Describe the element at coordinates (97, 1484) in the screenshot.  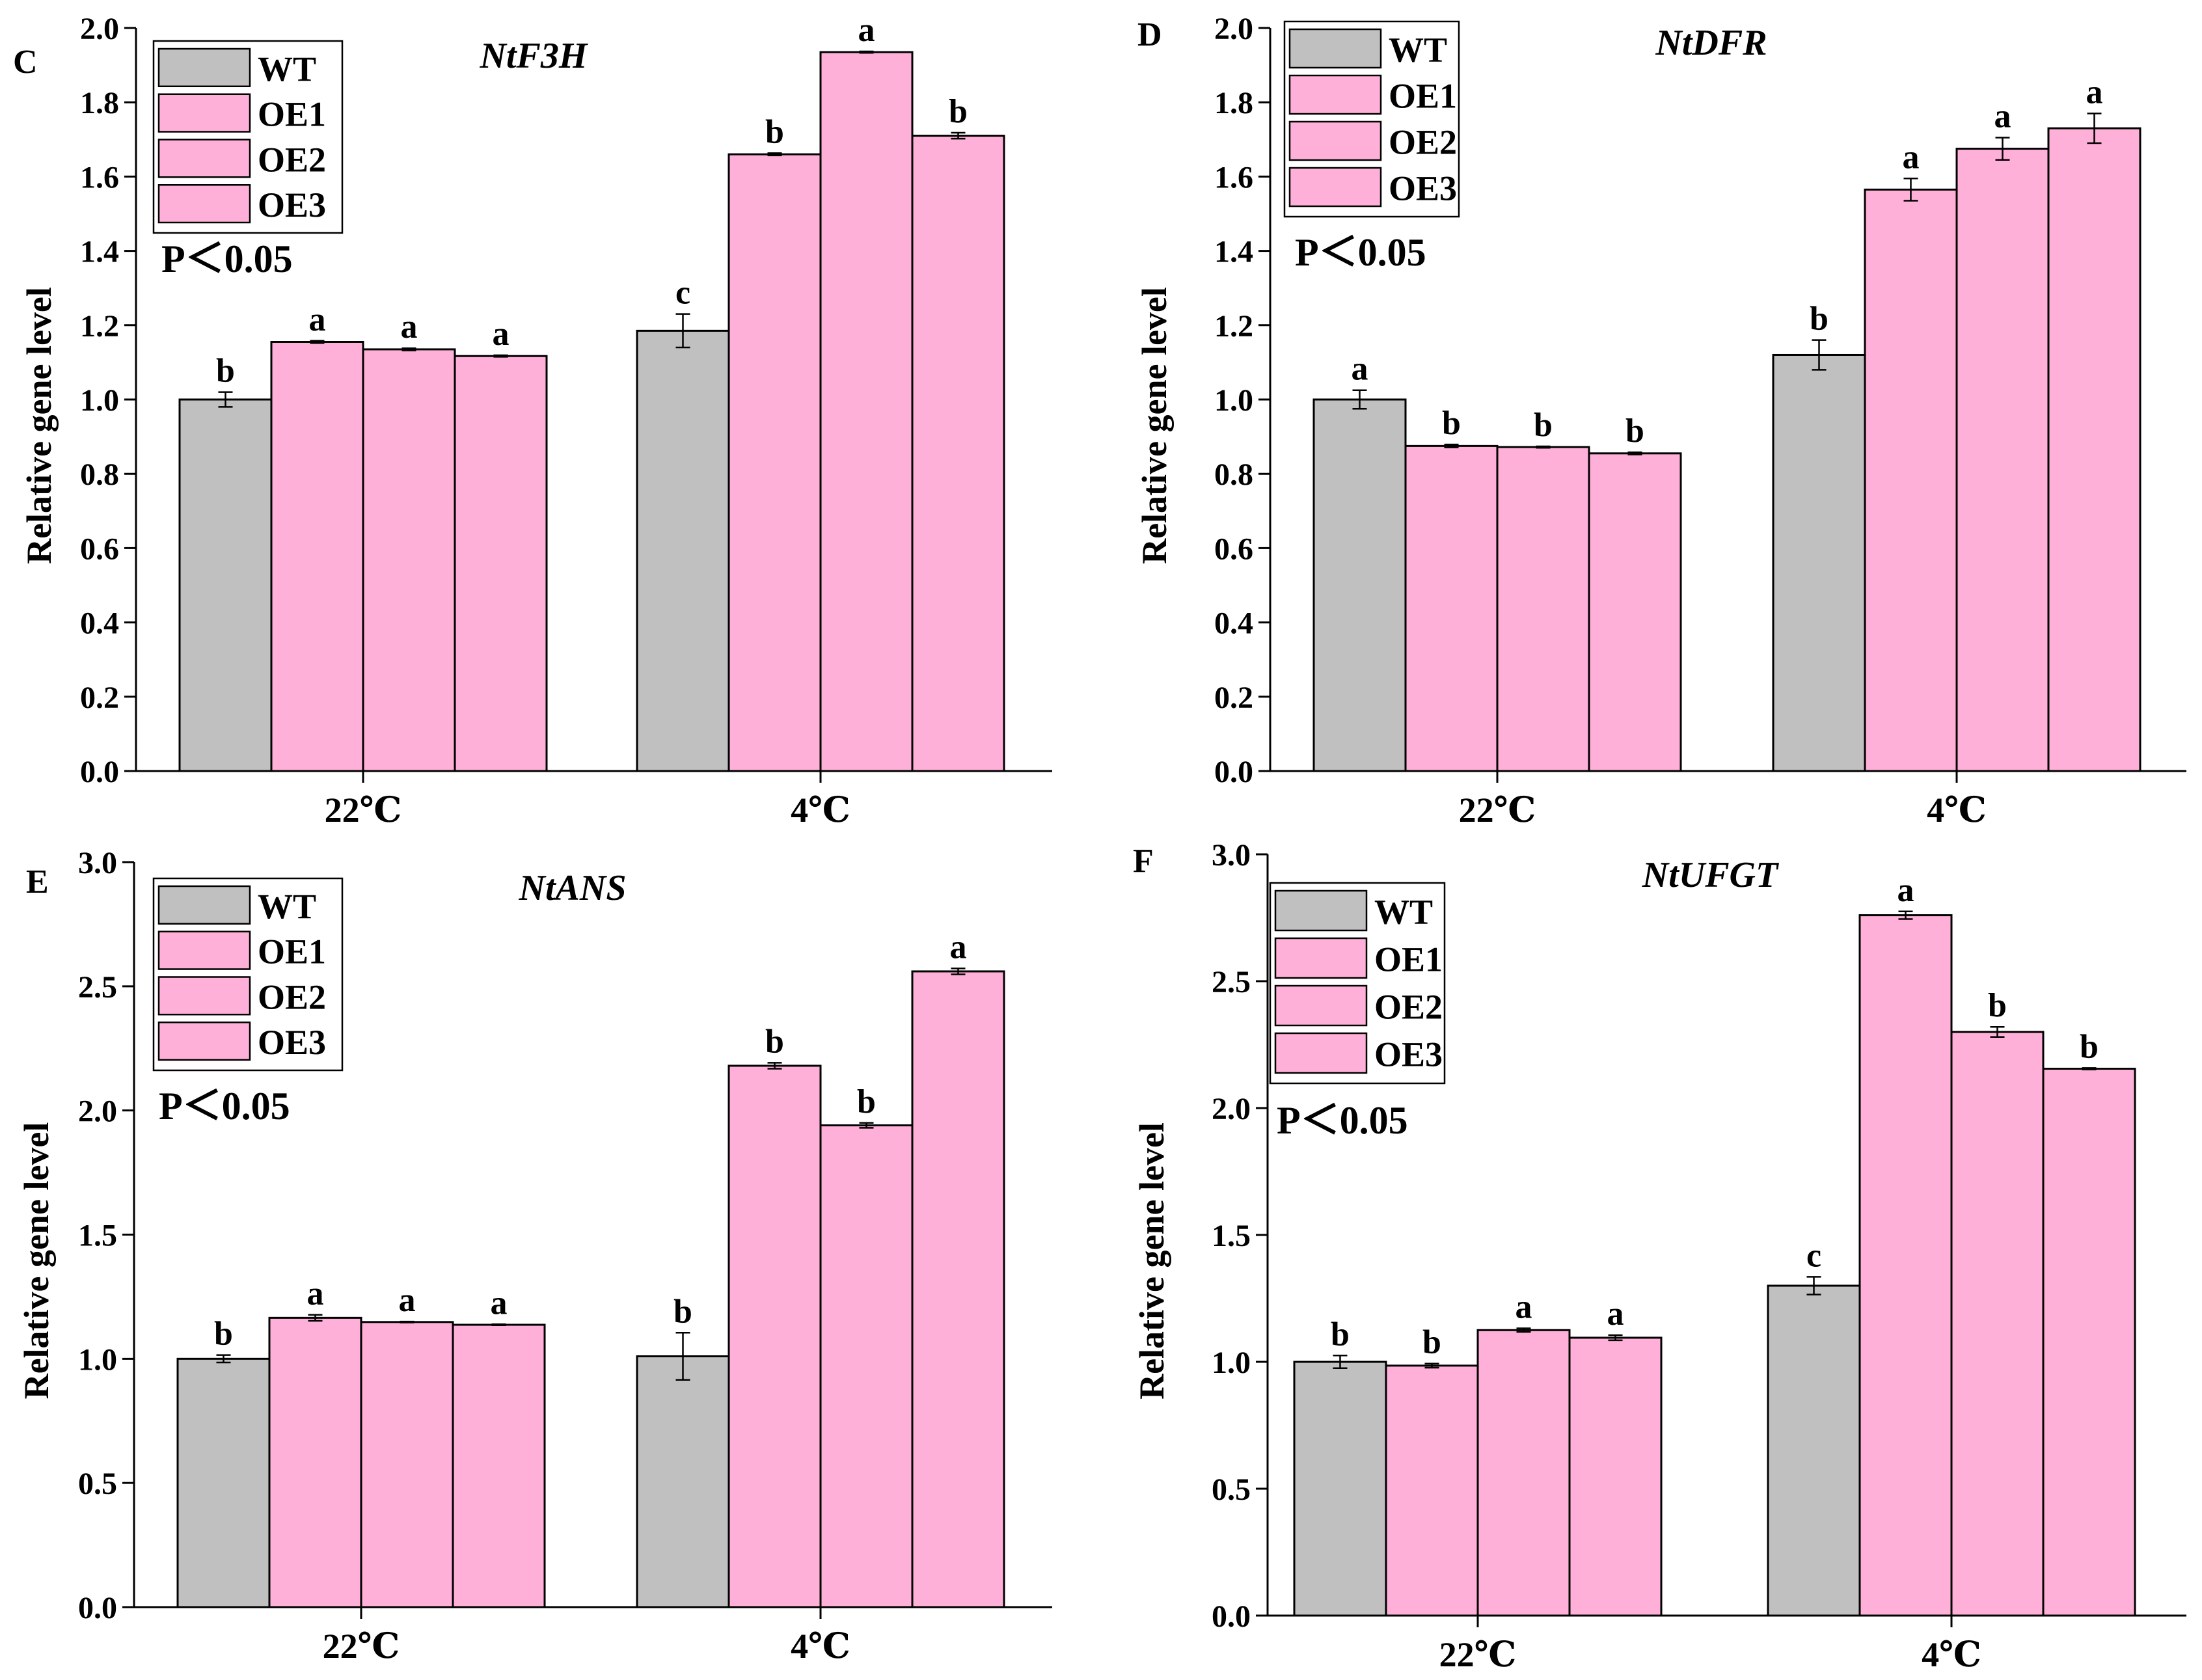
I see `y-tick-label: 0.5` at that location.